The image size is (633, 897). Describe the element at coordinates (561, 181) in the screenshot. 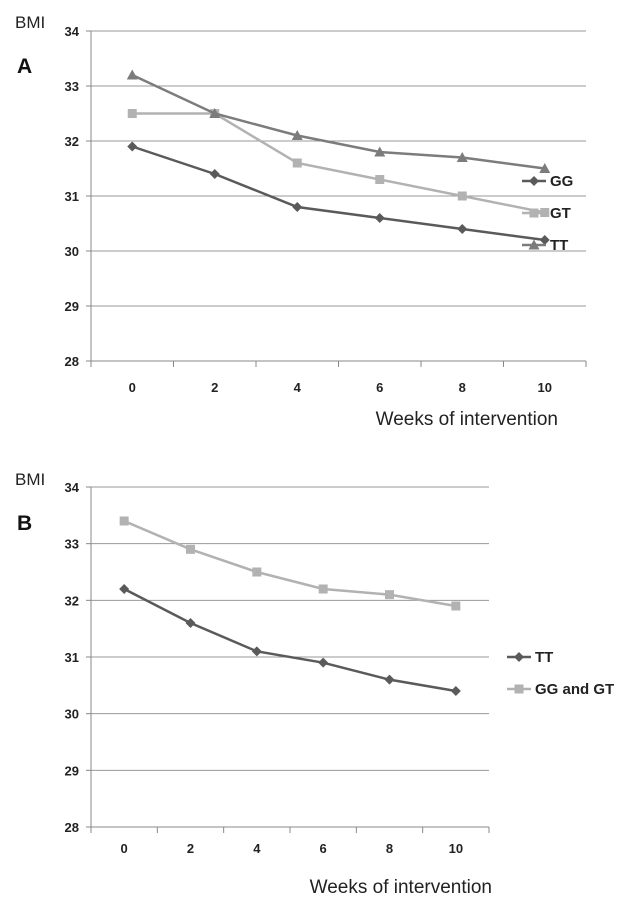

I see `legend-label: GG` at that location.